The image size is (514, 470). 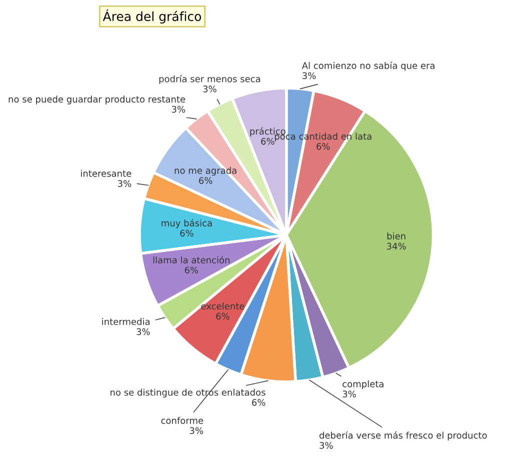 I want to click on slice-label: intermedia, so click(x=126, y=322).